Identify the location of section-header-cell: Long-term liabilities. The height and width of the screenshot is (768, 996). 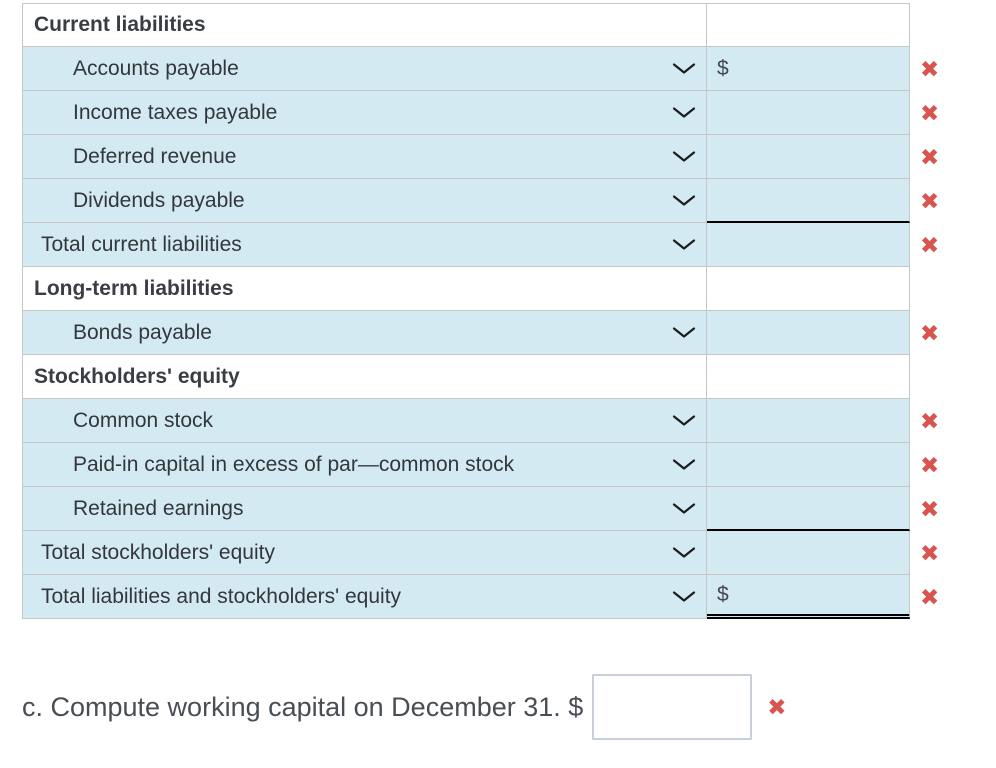
(364, 289).